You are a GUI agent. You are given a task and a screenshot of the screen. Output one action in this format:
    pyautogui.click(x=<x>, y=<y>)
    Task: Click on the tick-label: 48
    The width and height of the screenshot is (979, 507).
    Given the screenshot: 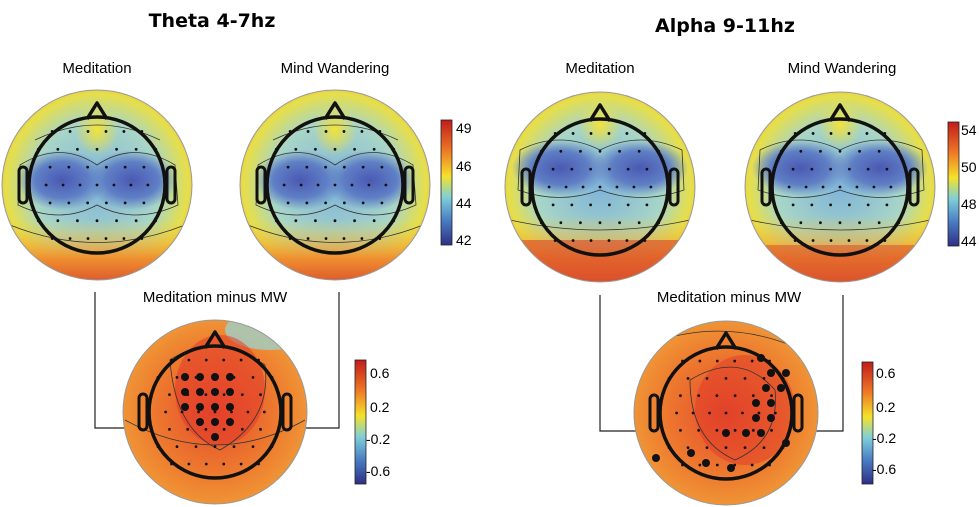 What is the action you would take?
    pyautogui.click(x=969, y=204)
    